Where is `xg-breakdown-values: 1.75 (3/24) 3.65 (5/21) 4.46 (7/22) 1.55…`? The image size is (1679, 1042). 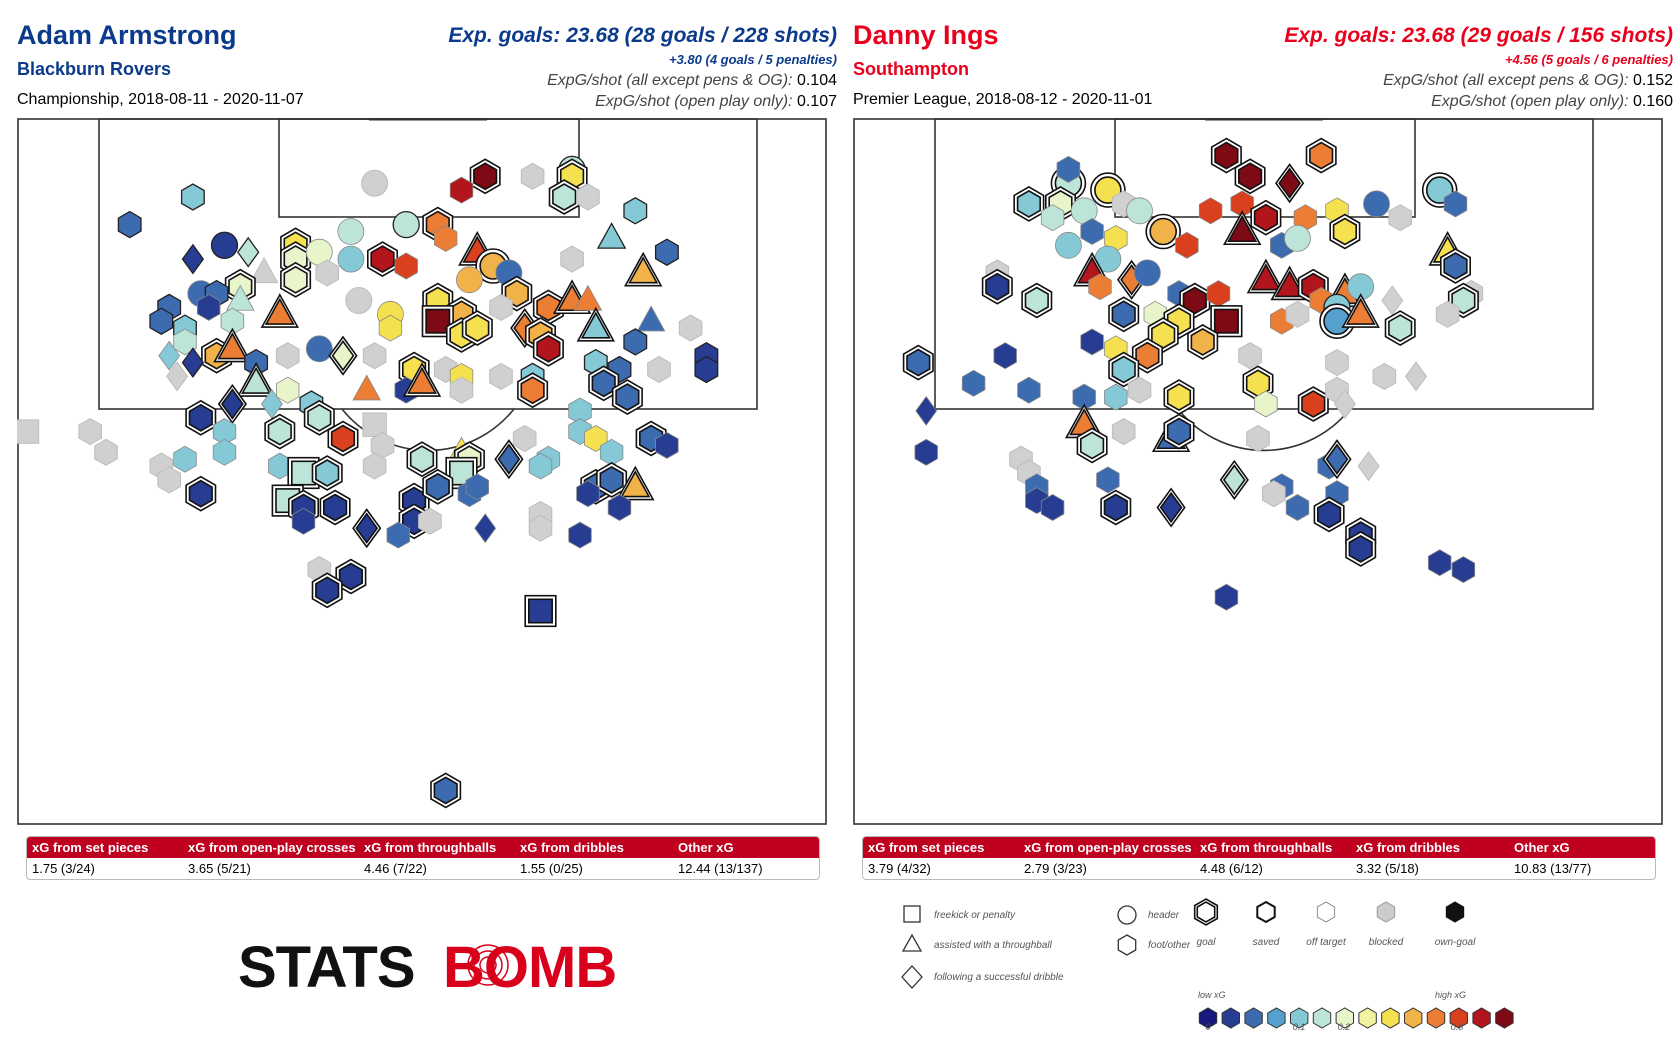
xg-breakdown-values: 1.75 (3/24) 3.65 (5/21) 4.46 (7/22) 1.55… is located at coordinates (423, 868).